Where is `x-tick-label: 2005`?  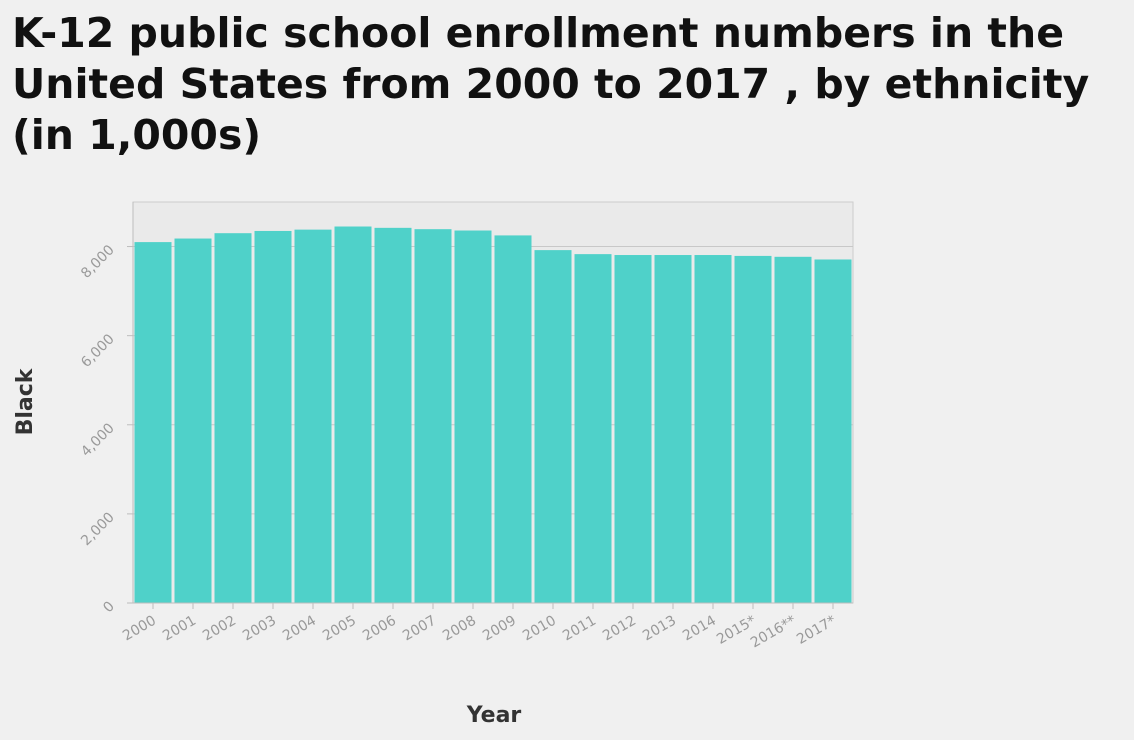 x-tick-label: 2005 is located at coordinates (339, 629).